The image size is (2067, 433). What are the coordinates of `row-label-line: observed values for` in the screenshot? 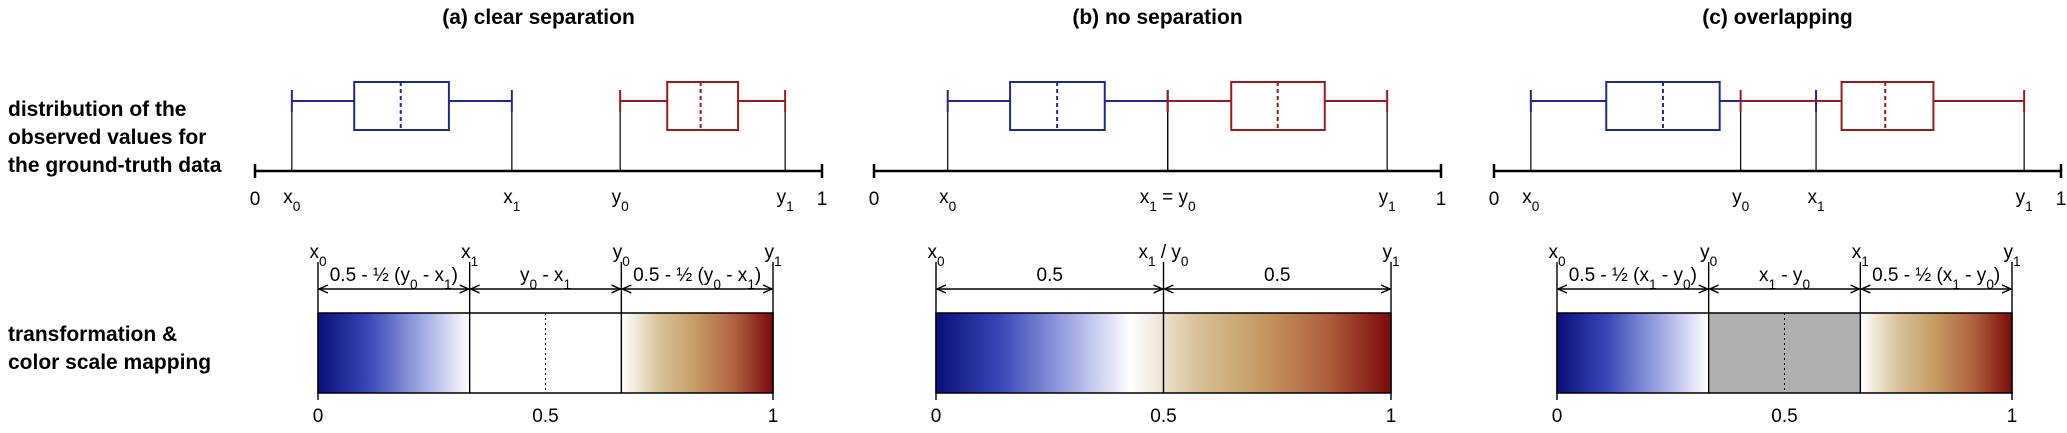 It's located at (107, 137).